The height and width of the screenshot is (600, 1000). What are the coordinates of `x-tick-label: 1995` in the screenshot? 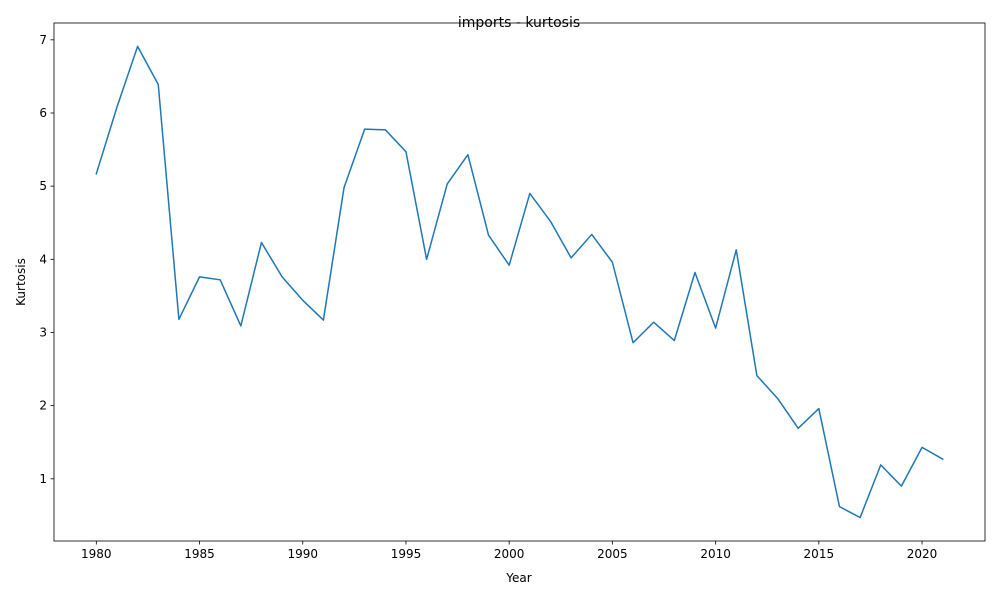 It's located at (406, 554).